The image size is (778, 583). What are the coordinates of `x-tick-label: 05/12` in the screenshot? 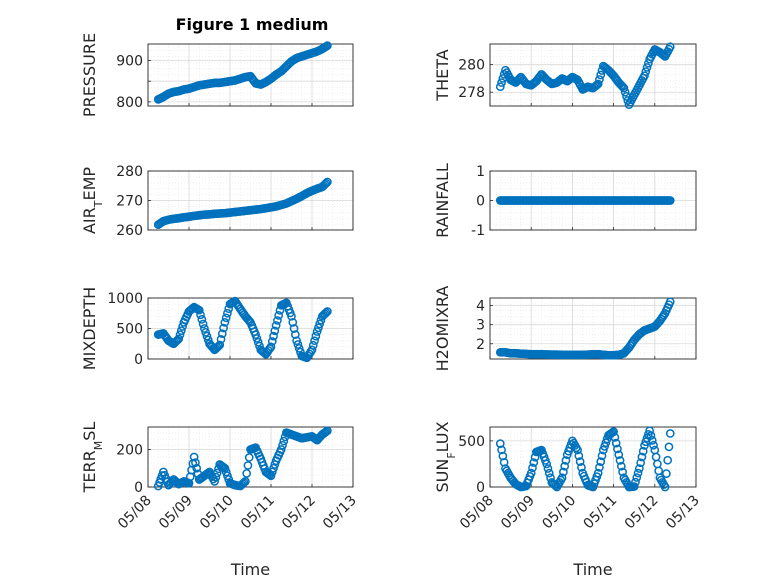 It's located at (642, 513).